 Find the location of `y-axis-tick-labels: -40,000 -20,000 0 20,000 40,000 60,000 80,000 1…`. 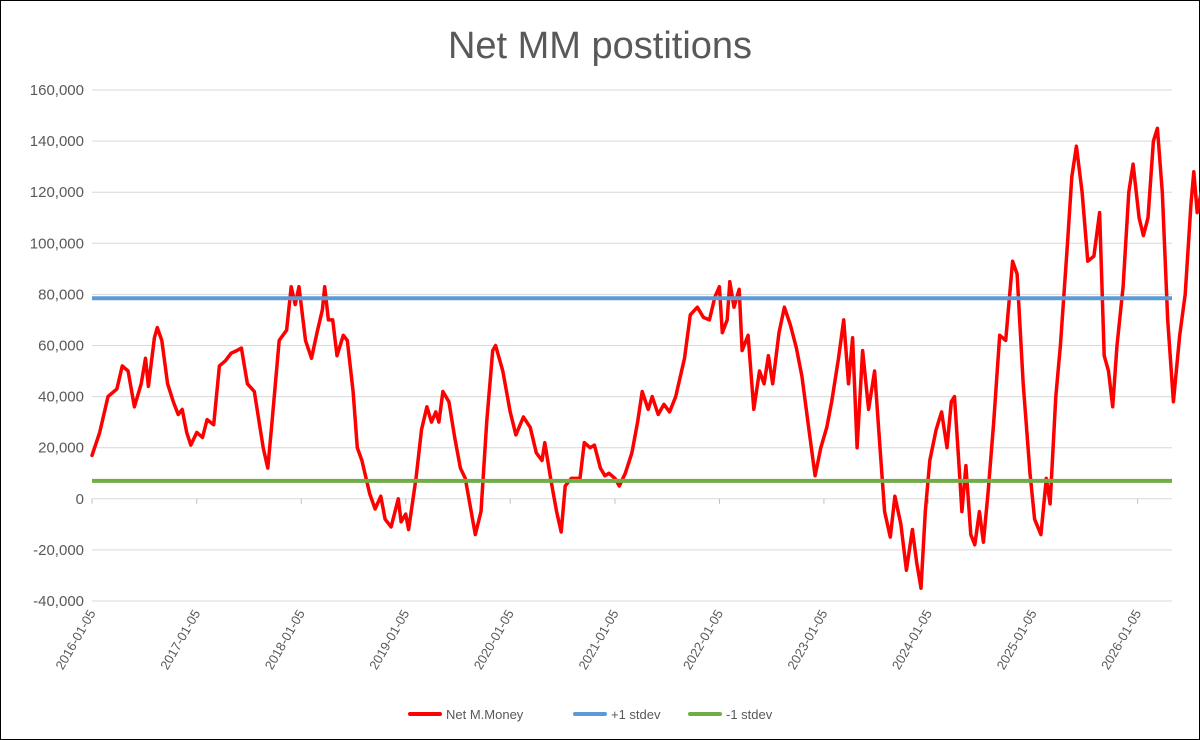

y-axis-tick-labels: -40,000 -20,000 0 20,000 40,000 60,000 80,000 1… is located at coordinates (57, 346).